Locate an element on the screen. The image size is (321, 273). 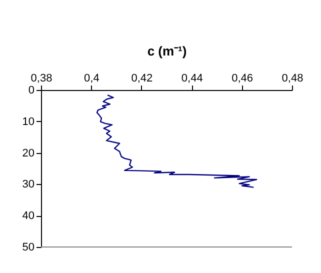
y-tick-label: 20 is located at coordinates (28, 153).